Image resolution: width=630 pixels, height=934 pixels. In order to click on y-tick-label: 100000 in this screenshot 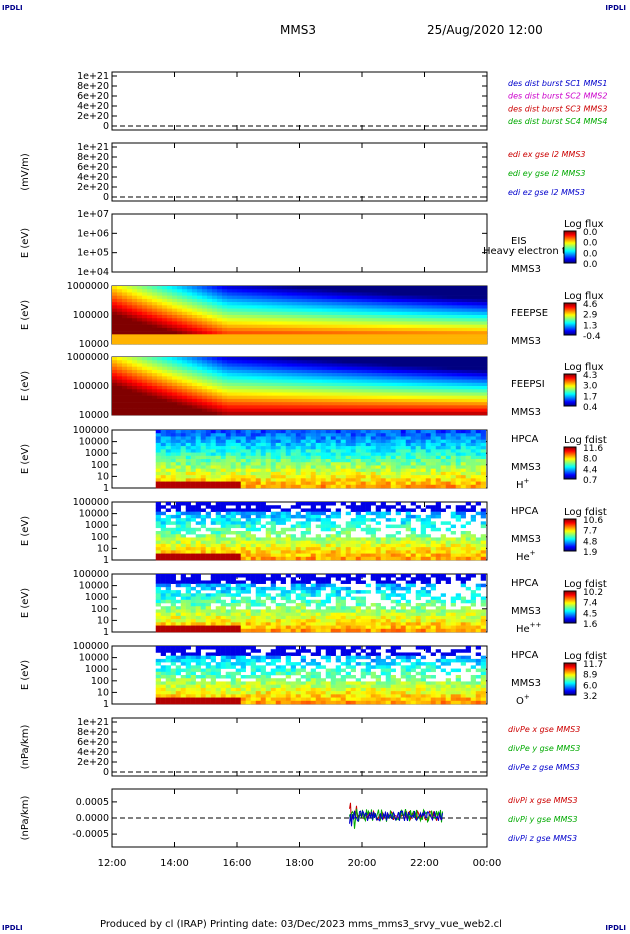, I will do `click(91, 386)`.